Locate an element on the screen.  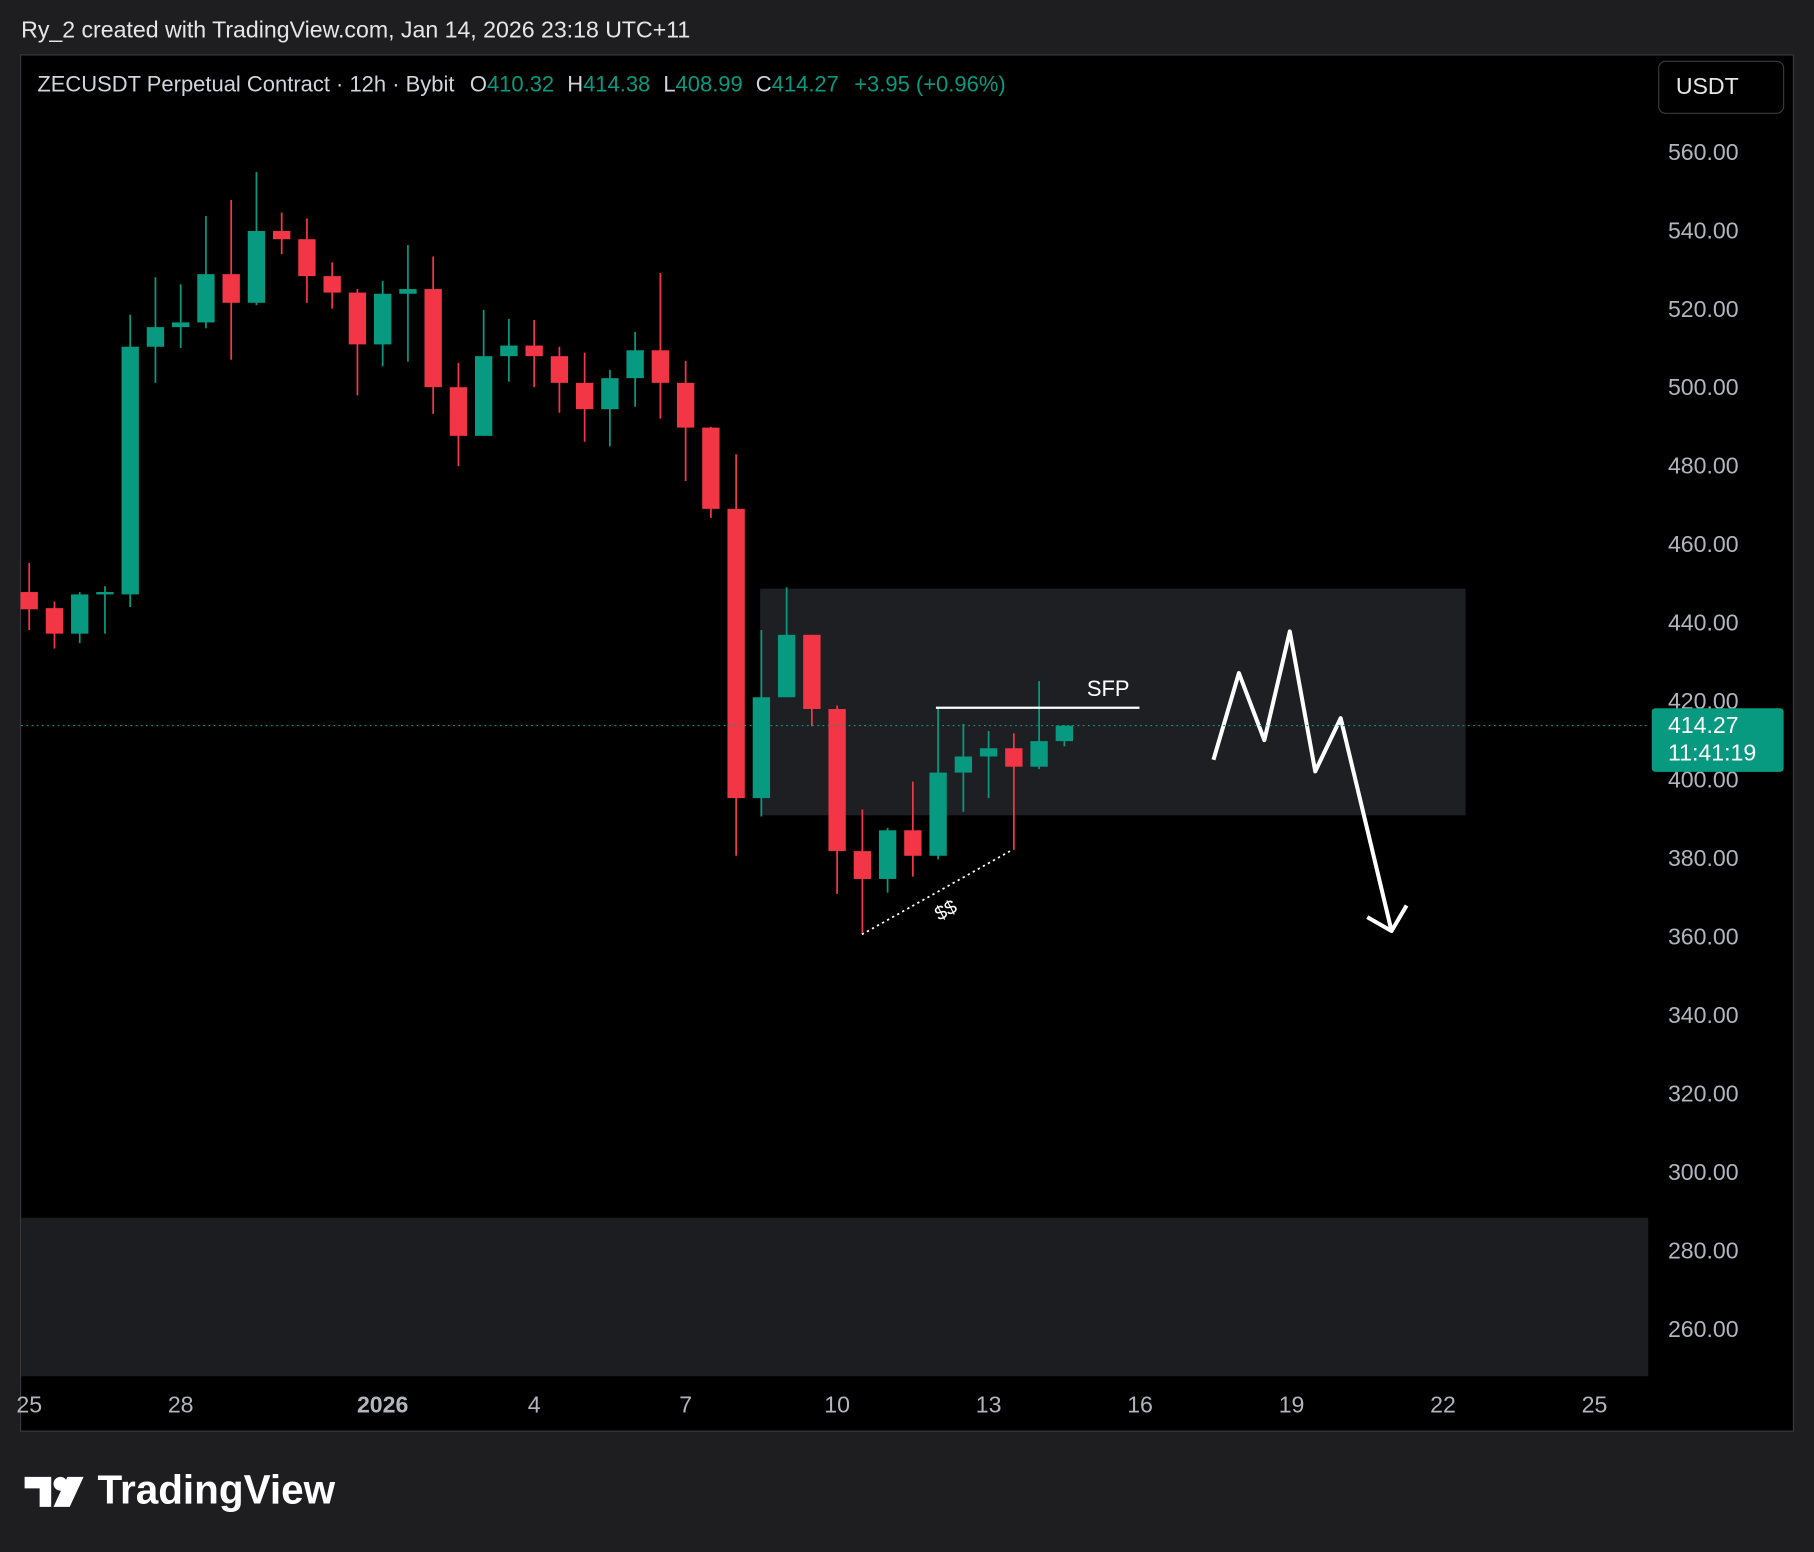
y-tick-label: 300.00 is located at coordinates (1703, 1172).